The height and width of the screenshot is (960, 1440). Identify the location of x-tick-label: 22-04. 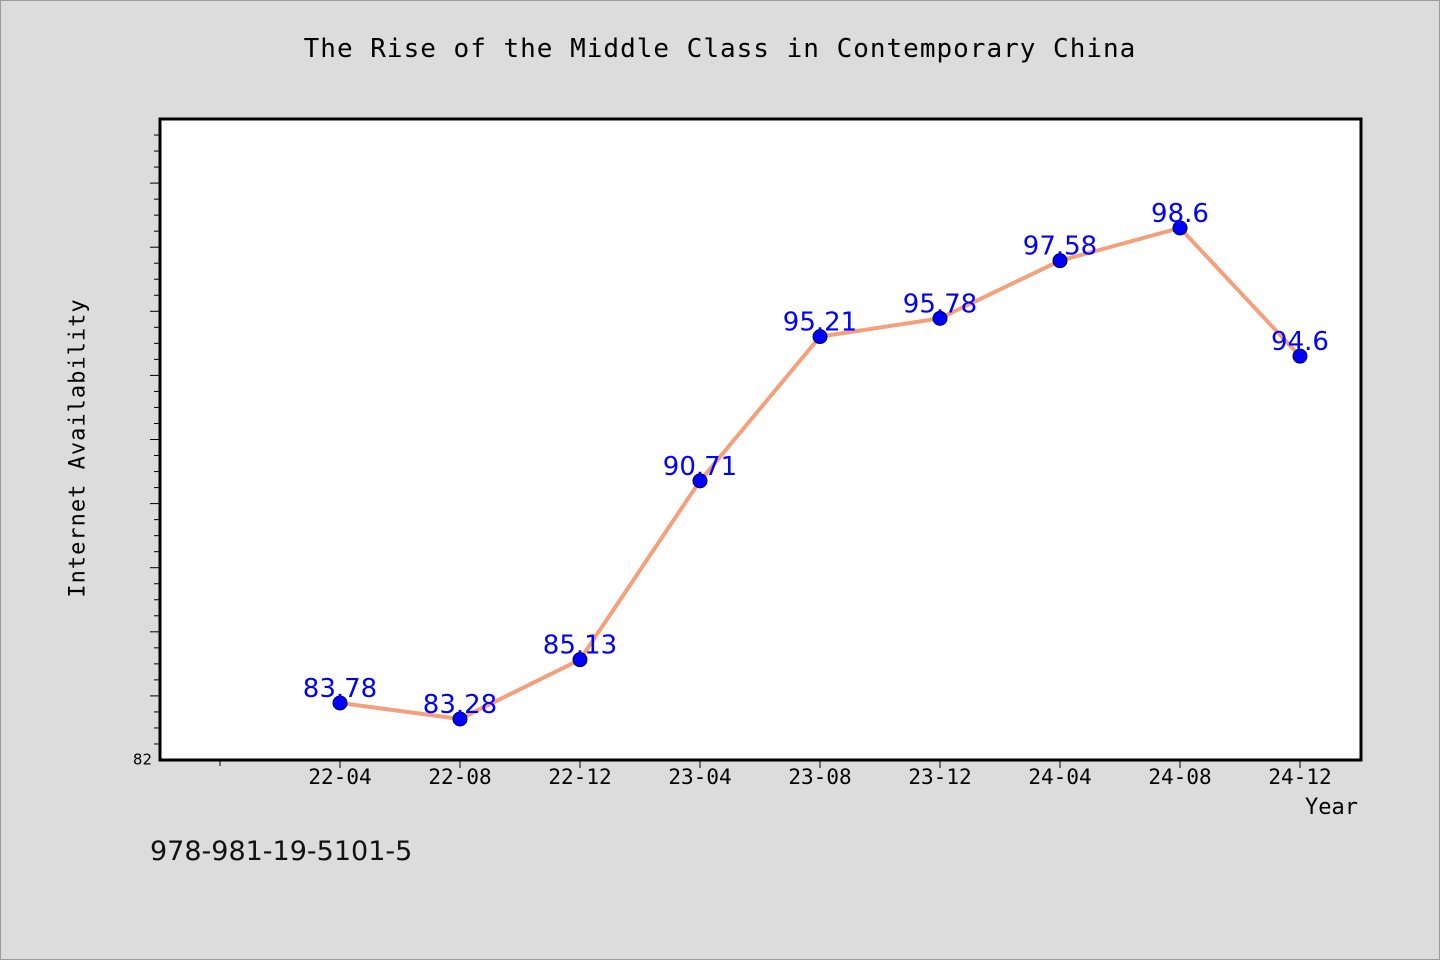
(339, 777).